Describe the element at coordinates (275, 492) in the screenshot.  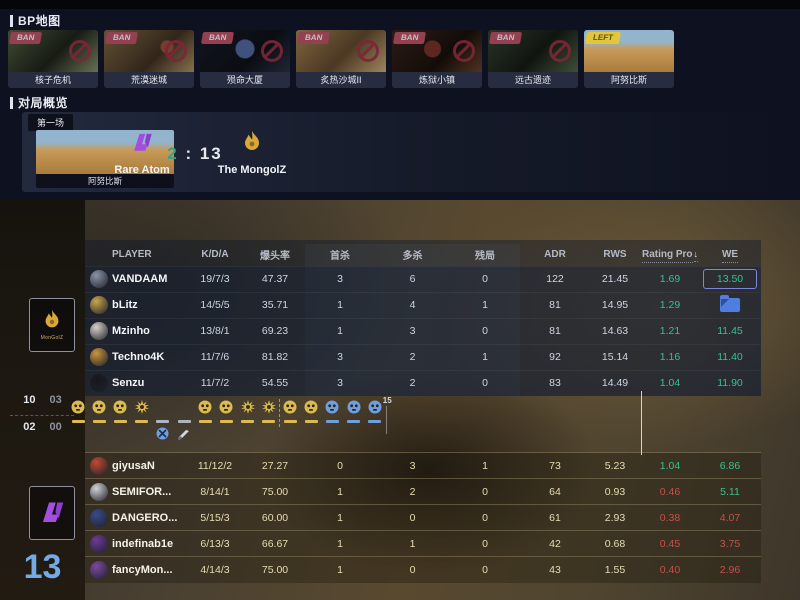
I see `headshot-rate-value: 75.00` at that location.